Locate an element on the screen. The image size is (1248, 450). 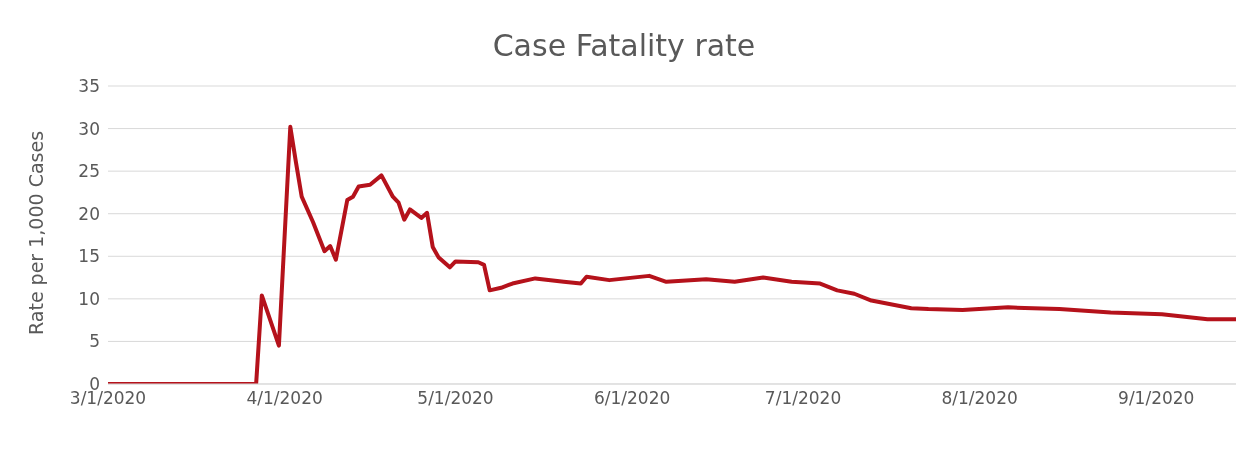
y-tick-label: 15 is located at coordinates (89, 256).